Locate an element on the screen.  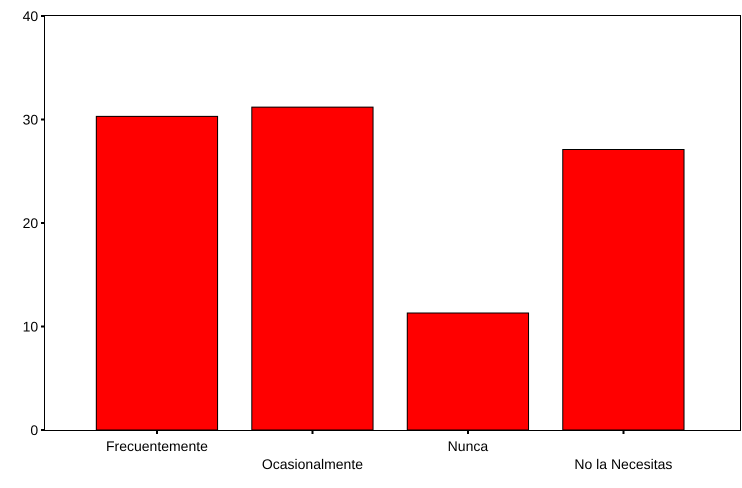
x-tick-label: No la Necesitas is located at coordinates (623, 464).